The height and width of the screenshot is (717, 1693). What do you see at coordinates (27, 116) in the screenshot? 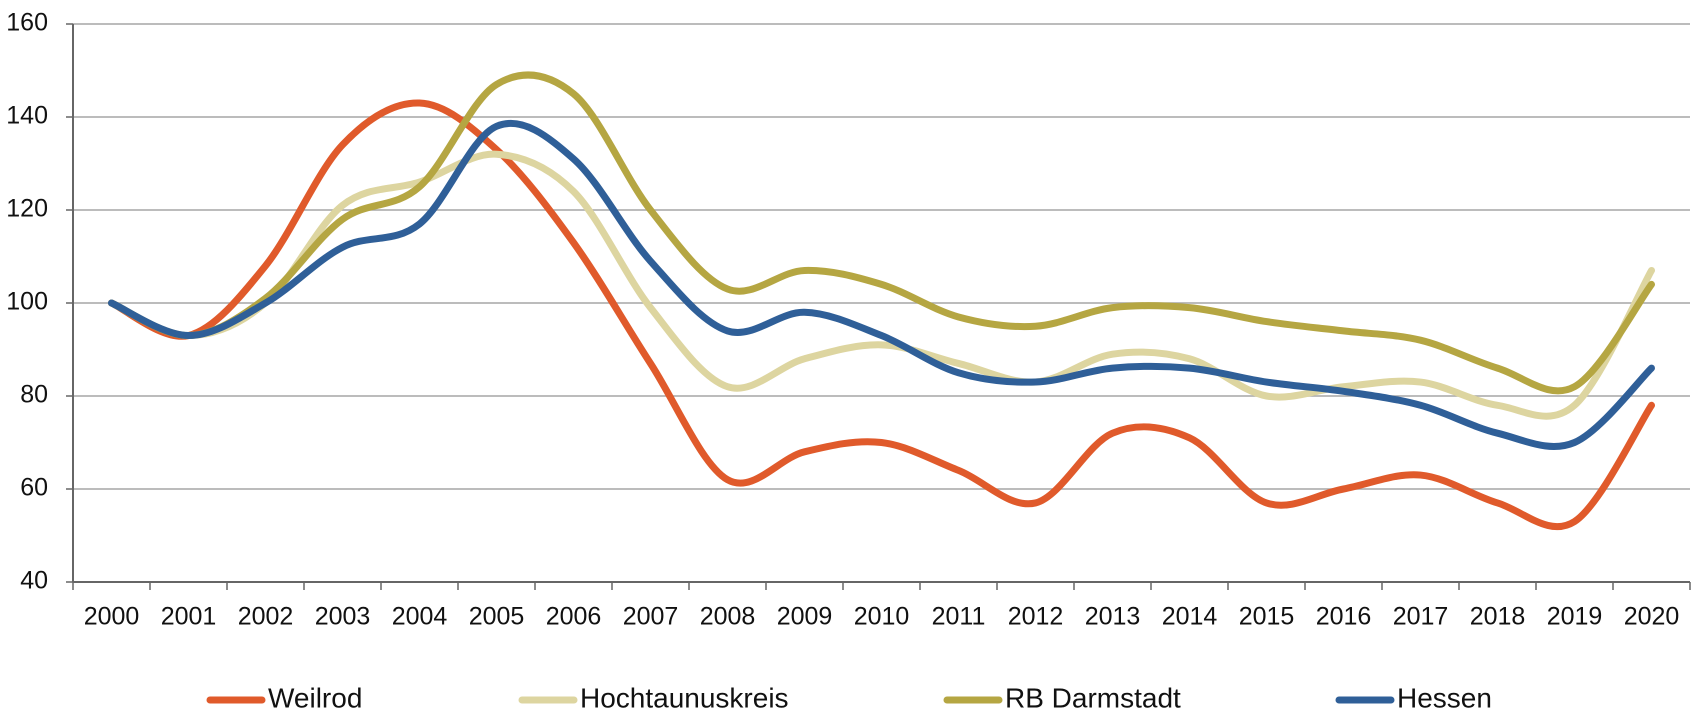
I see `y-tick-label: 140` at bounding box center [27, 116].